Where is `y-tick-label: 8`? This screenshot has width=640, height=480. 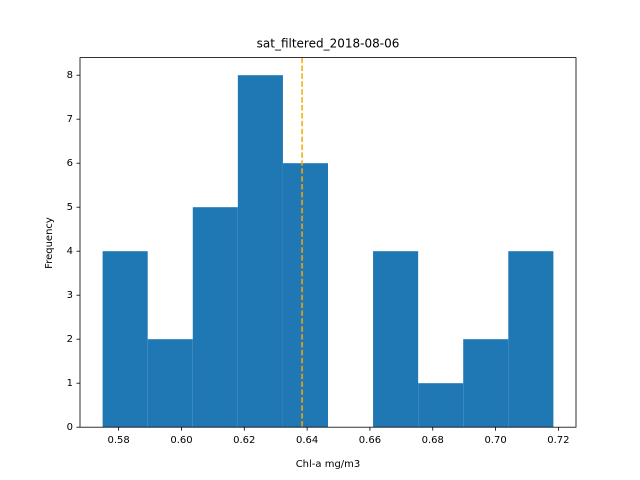 y-tick-label: 8 is located at coordinates (70, 75).